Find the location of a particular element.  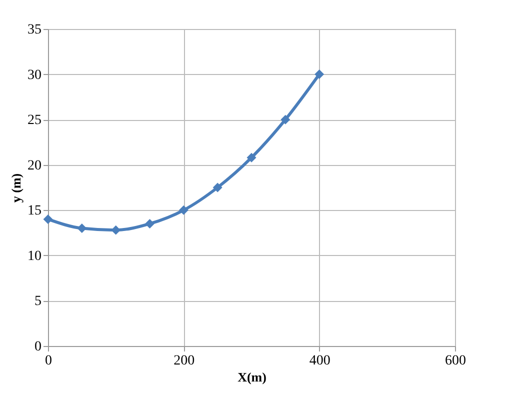

x-tick-label: 600 is located at coordinates (455, 361).